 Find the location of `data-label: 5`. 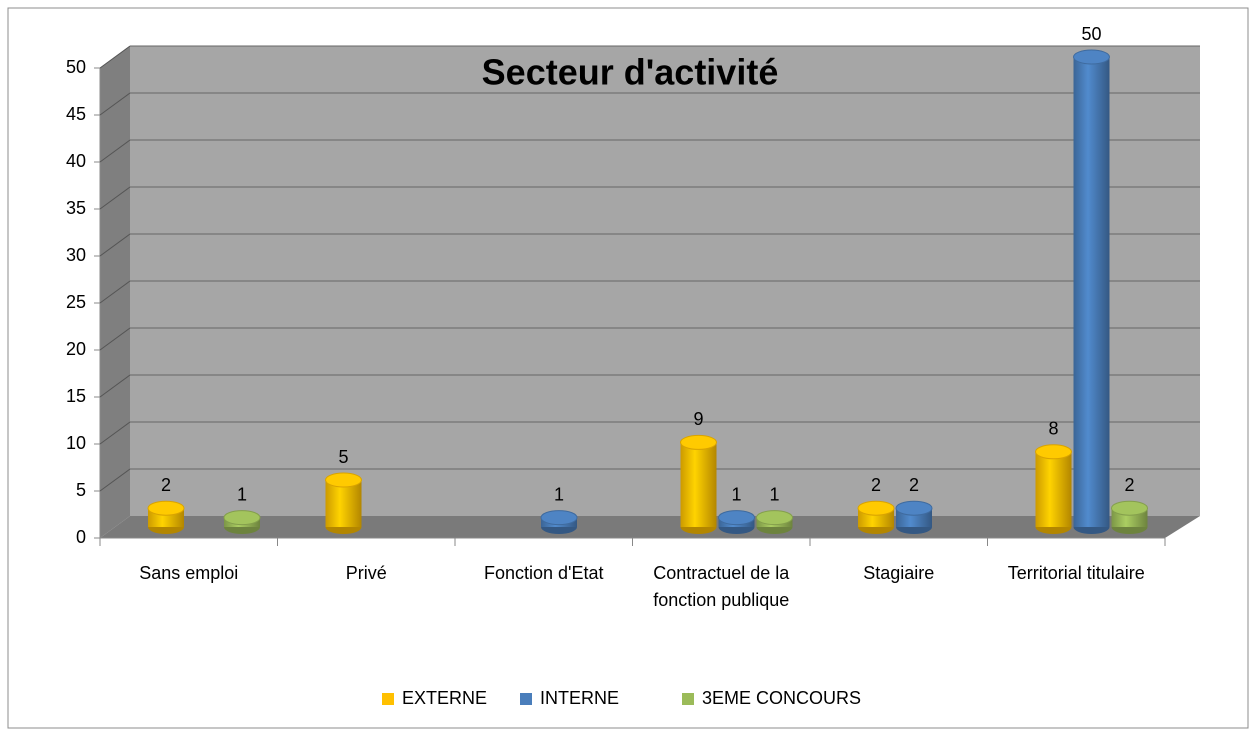

data-label: 5 is located at coordinates (343, 457).